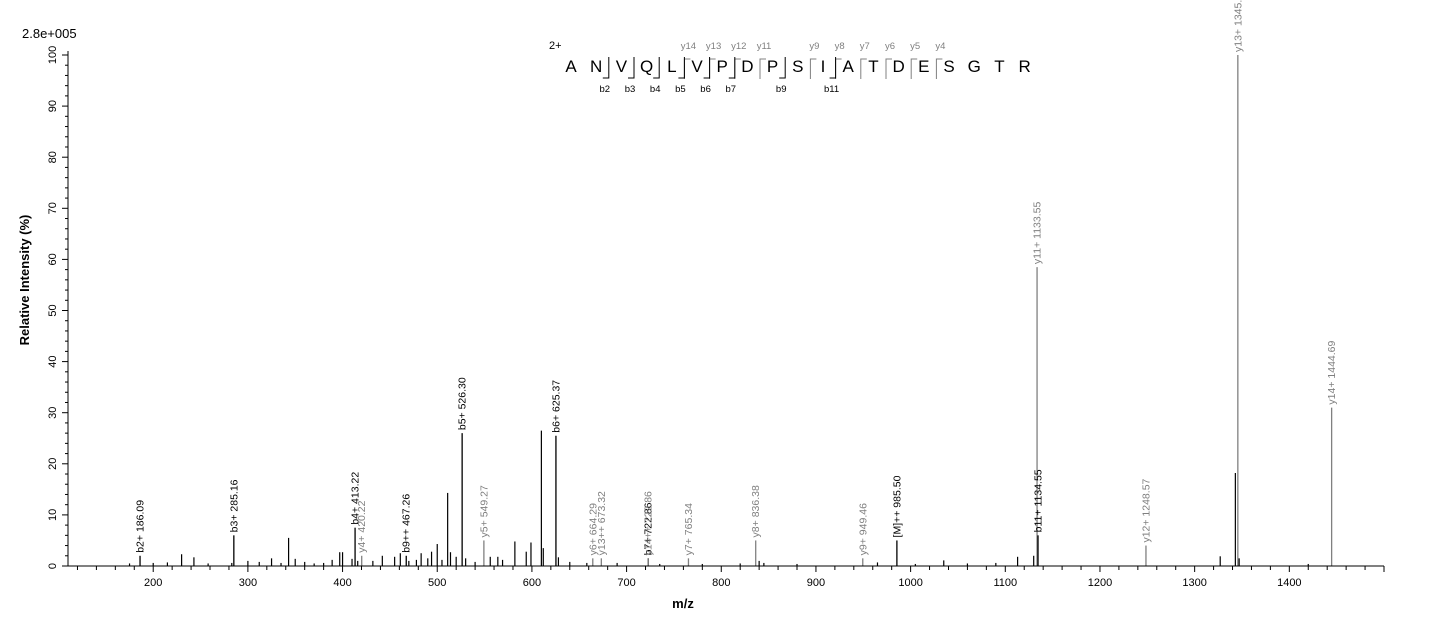  I want to click on peak-label: y8+ 836.38, so click(756, 511).